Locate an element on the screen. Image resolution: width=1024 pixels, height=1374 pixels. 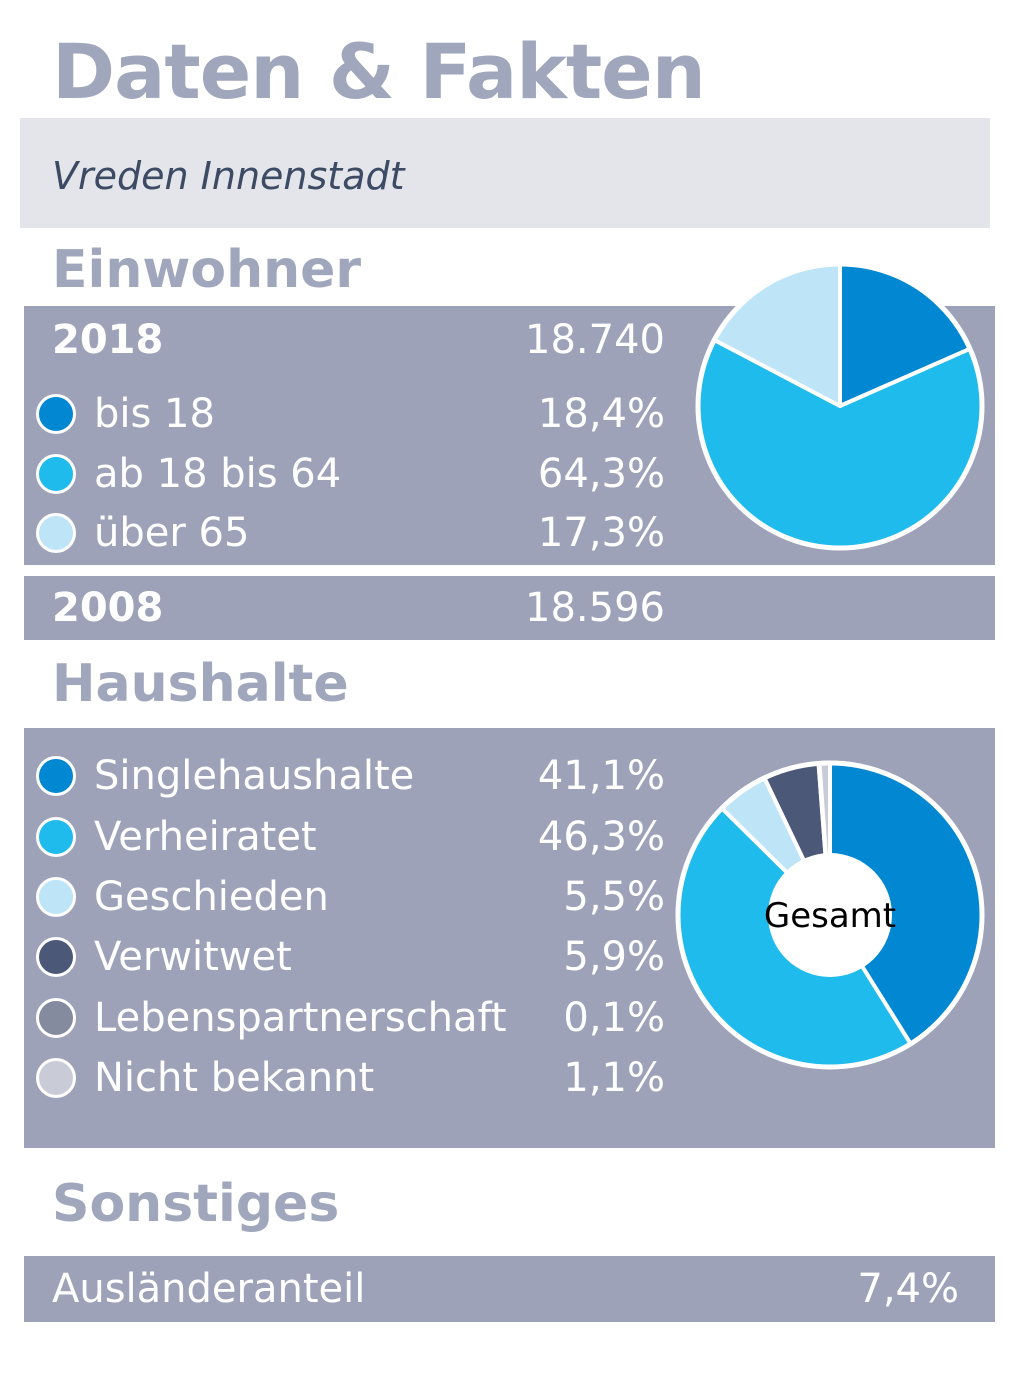
einwohner-2008-panel: 2008 18.596 is located at coordinates (509, 608).